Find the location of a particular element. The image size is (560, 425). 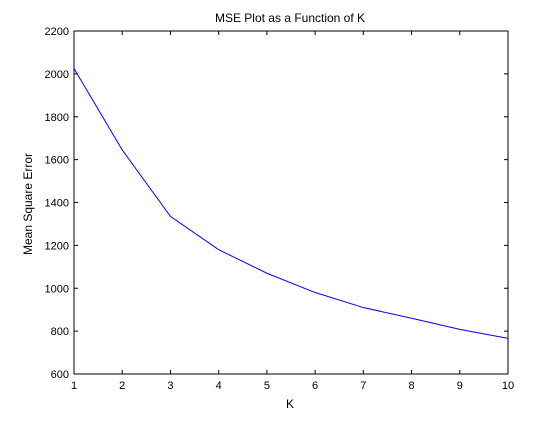

x-tick-label: 5 is located at coordinates (267, 386).